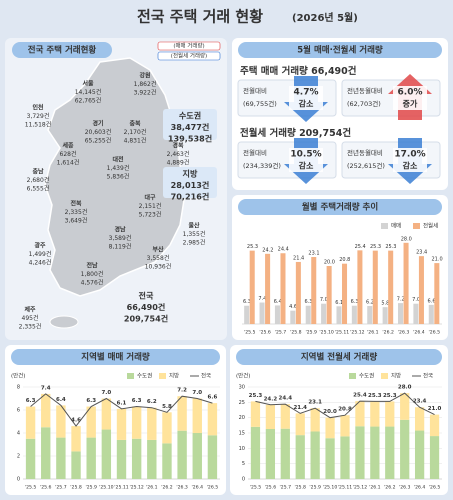 This screenshot has height=500, width=453. I want to click on region-name: 제주, so click(30, 310).